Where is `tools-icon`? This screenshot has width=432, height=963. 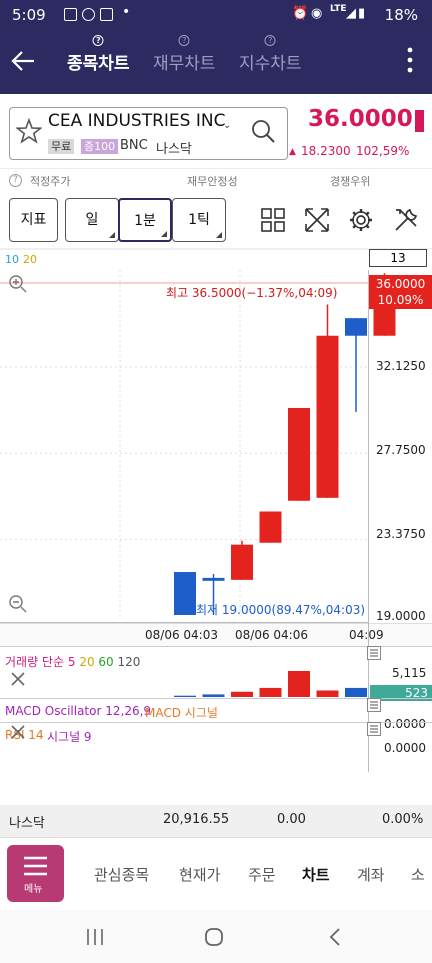 tools-icon is located at coordinates (406, 220).